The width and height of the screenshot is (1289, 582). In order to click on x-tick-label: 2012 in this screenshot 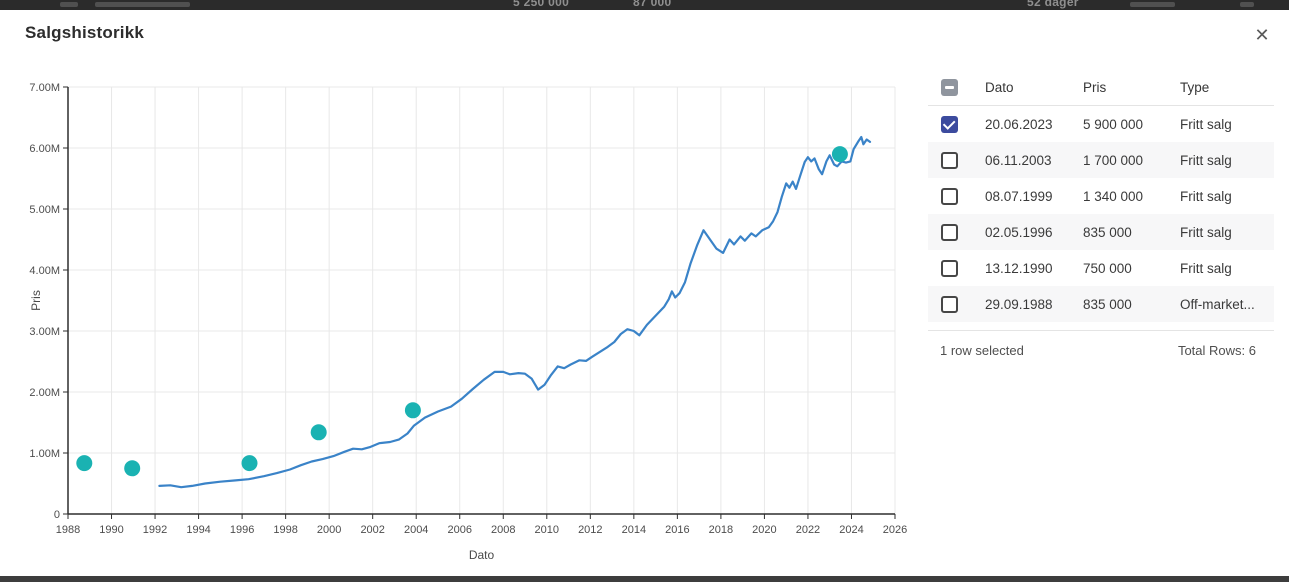, I will do `click(590, 530)`.